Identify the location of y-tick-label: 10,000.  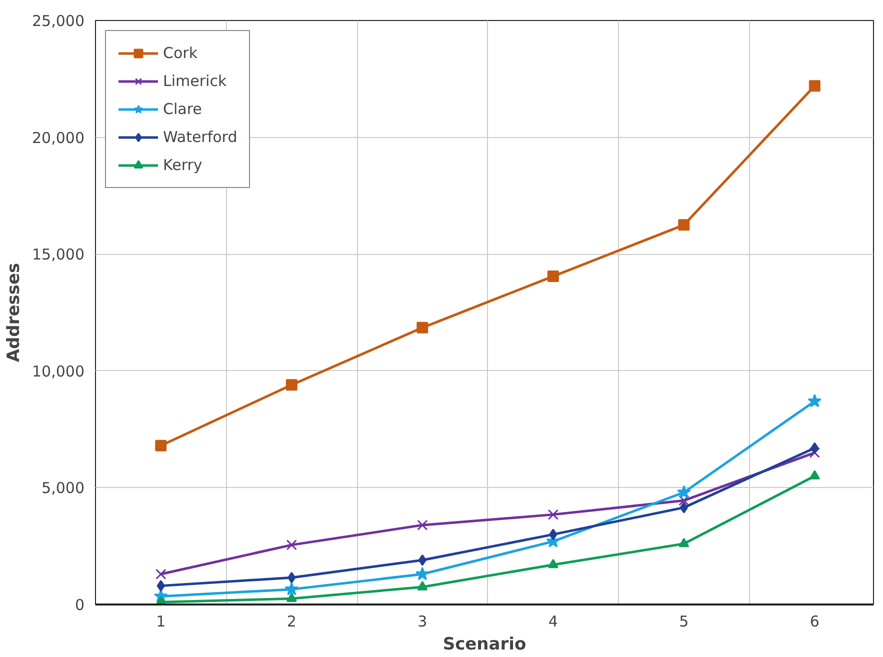
(58, 371).